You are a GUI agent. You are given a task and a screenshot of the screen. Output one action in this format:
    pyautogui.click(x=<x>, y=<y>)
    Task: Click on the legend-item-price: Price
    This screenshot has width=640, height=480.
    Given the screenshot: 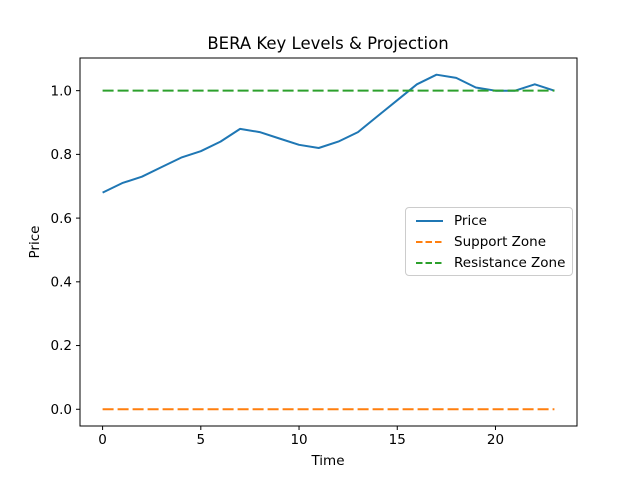 What is the action you would take?
    pyautogui.click(x=489, y=220)
    